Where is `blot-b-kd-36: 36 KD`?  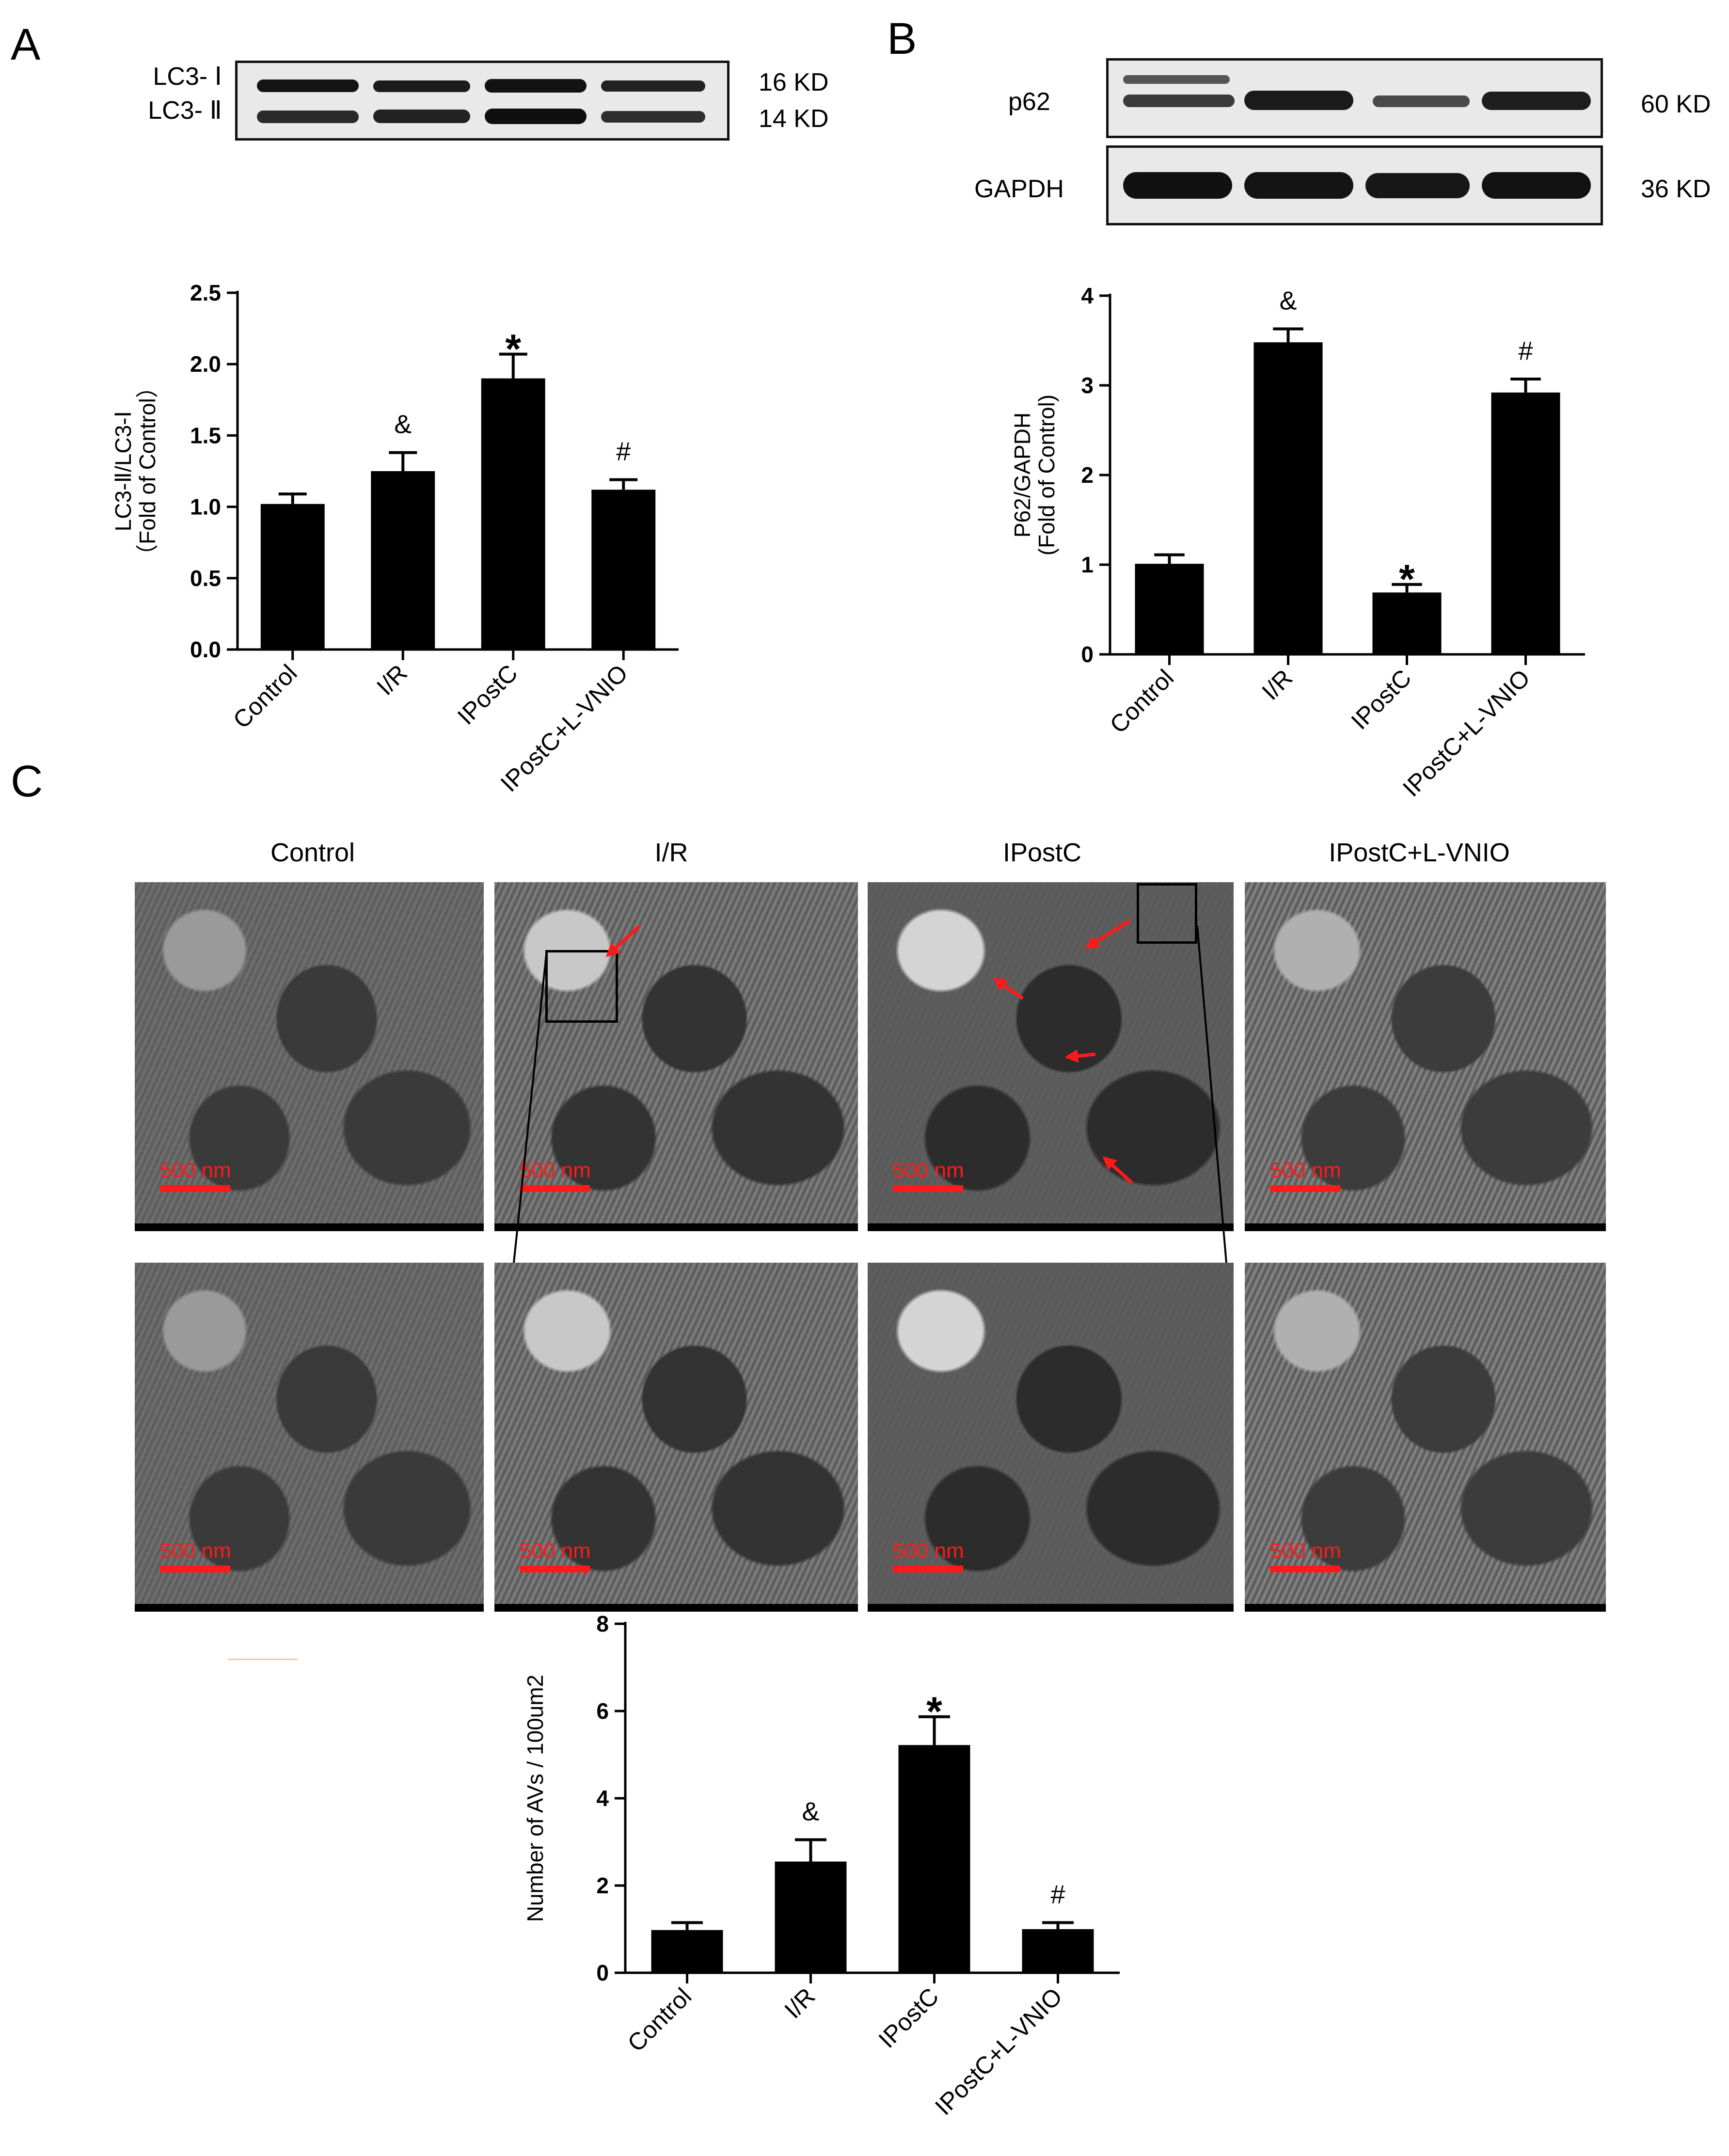 blot-b-kd-36: 36 KD is located at coordinates (1676, 189).